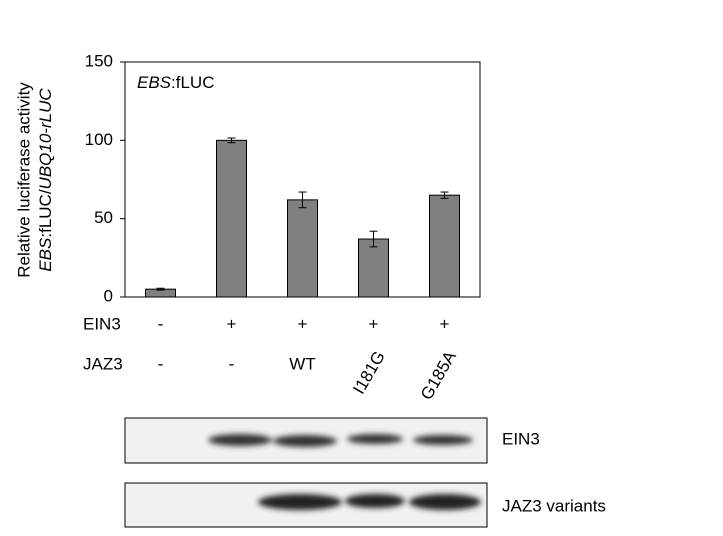 Image resolution: width=723 pixels, height=536 pixels. Describe the element at coordinates (23, 180) in the screenshot. I see `y-axis-label: Relative luciferase activity` at that location.